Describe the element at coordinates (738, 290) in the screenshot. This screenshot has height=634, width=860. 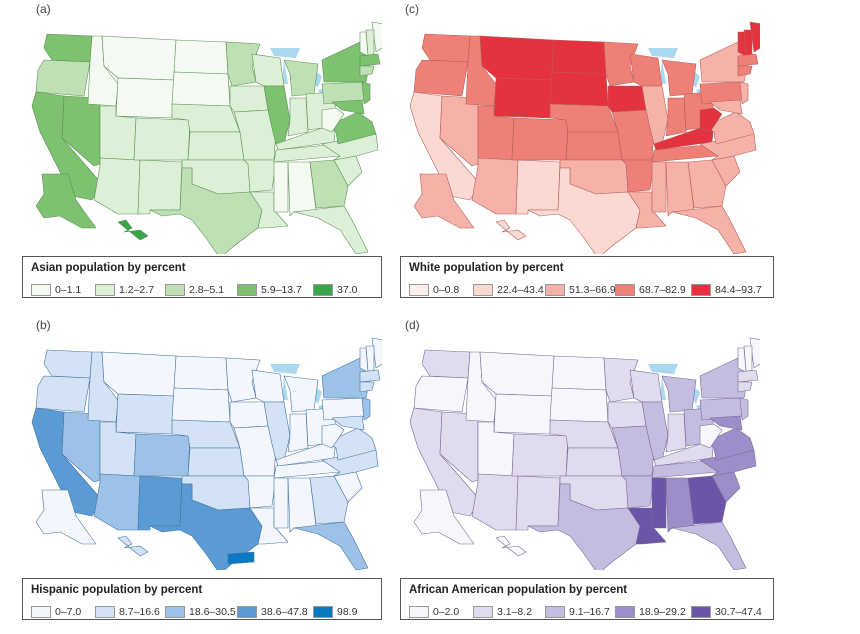
I see `legend-label: 84.4–93.7` at that location.